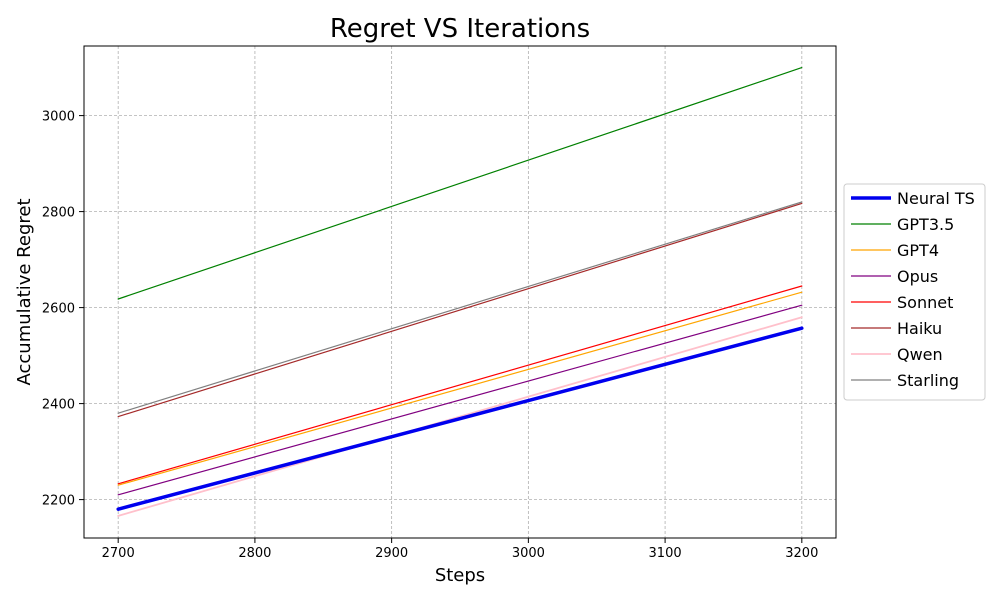 This screenshot has width=1000, height=600. What do you see at coordinates (917, 276) in the screenshot?
I see `legend-label: Opus` at bounding box center [917, 276].